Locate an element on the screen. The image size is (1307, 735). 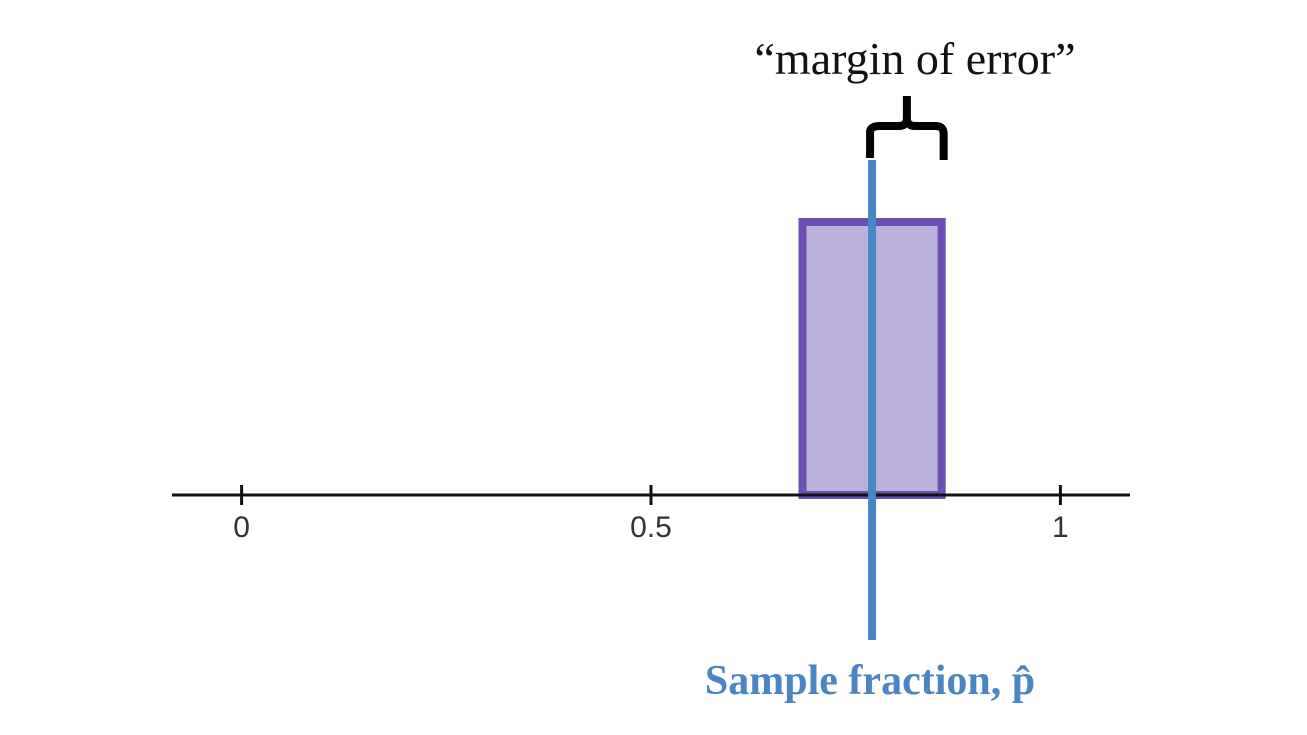
x-tick-label: 0 is located at coordinates (241, 527).